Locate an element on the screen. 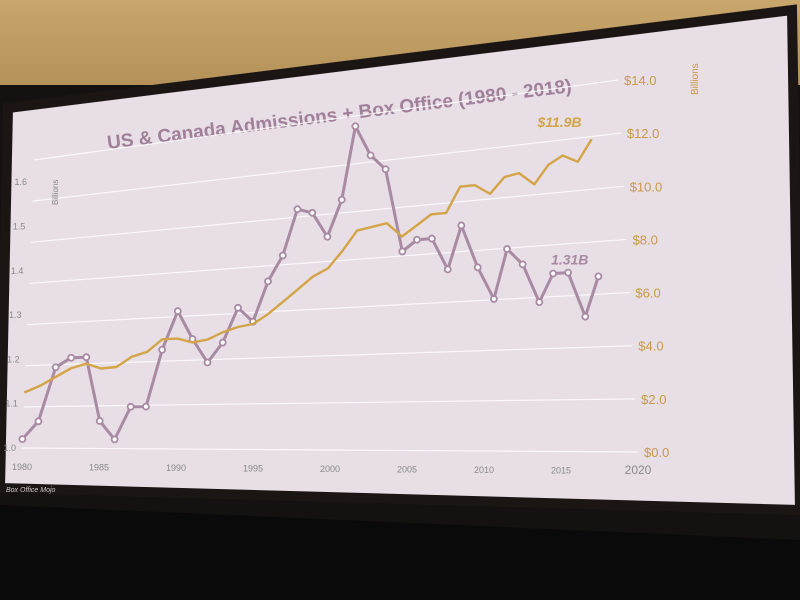  x-tick-label: 1980 is located at coordinates (22, 467).